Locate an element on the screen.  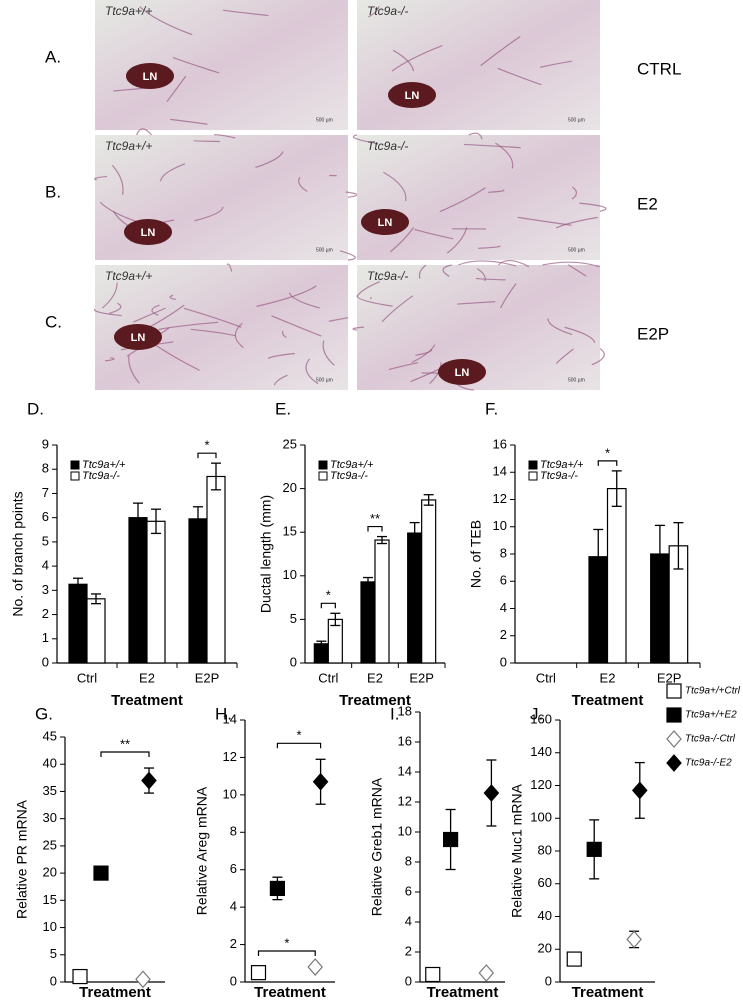
y-tick-label: 14 is located at coordinates (500, 471).